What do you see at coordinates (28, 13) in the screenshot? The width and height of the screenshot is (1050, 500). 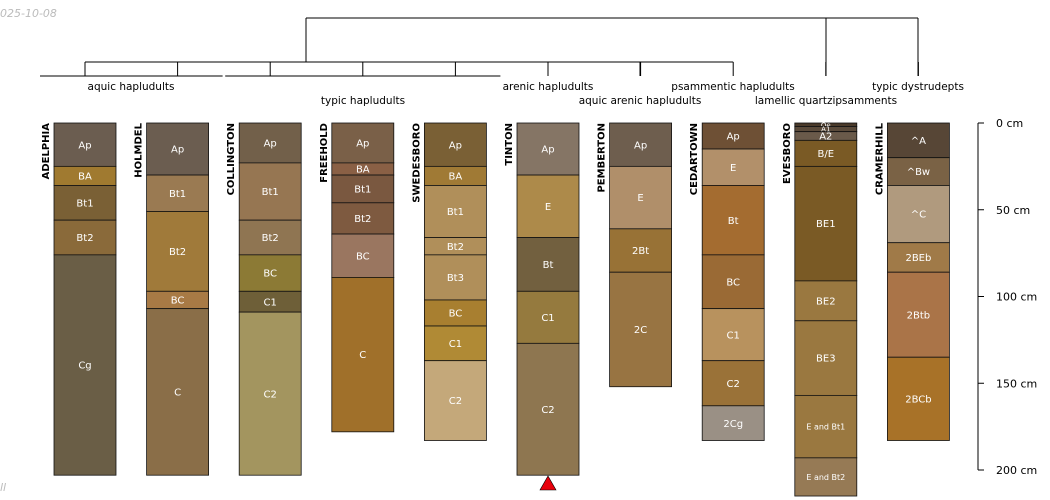 I see `date-stamp: 025-10-08` at bounding box center [28, 13].